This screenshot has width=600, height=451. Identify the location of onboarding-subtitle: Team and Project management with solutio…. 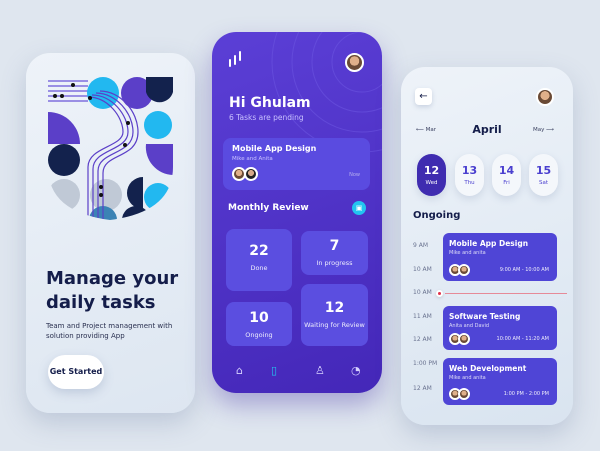
(109, 331).